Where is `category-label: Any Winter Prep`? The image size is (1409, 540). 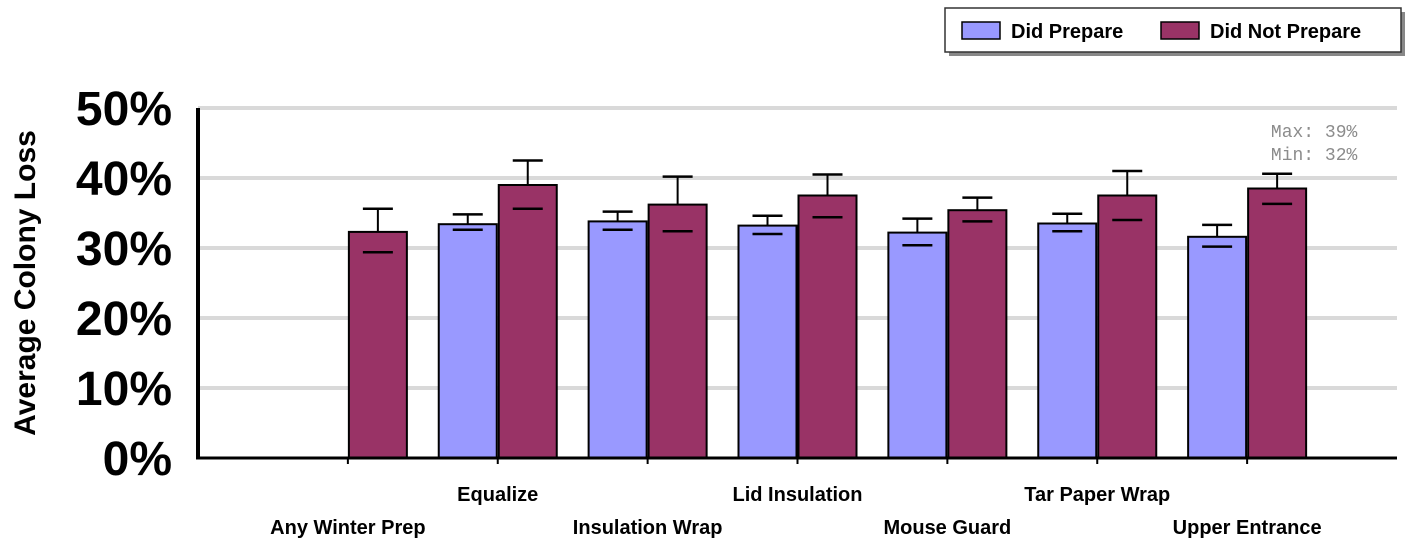
category-label: Any Winter Prep is located at coordinates (347, 528).